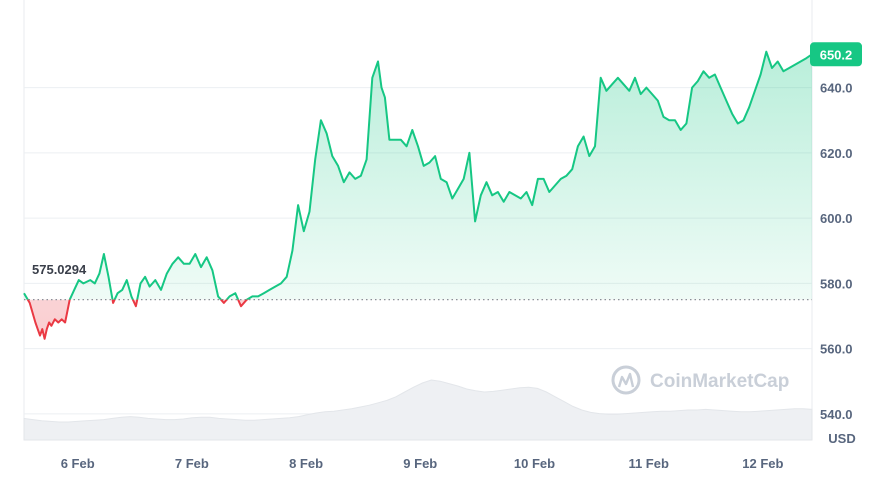 The width and height of the screenshot is (886, 497). I want to click on volume-series, so click(418, 410).